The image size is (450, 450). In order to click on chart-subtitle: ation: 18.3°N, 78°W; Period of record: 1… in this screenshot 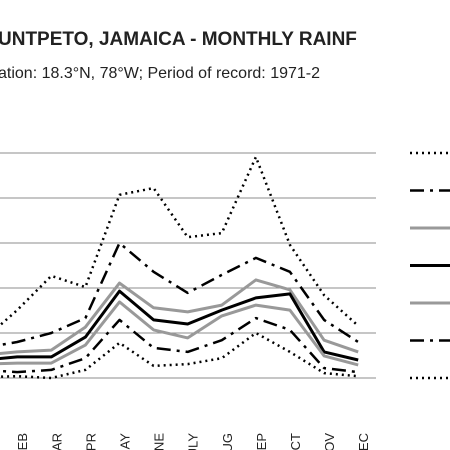, I will do `click(160, 73)`.